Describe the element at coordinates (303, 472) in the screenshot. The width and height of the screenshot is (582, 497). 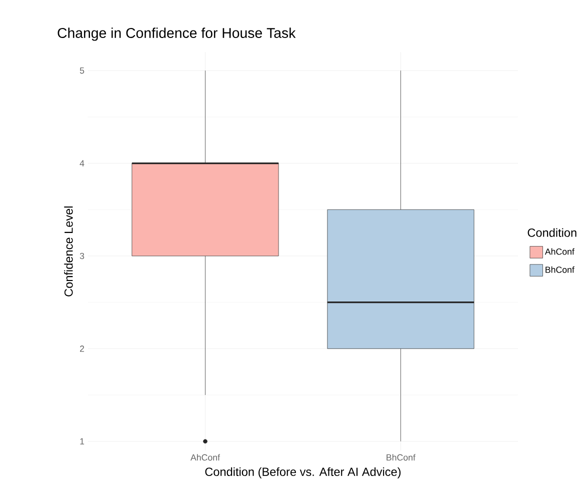
I see `x-axis-title: Condition (Before vs. After AI Advice)` at that location.